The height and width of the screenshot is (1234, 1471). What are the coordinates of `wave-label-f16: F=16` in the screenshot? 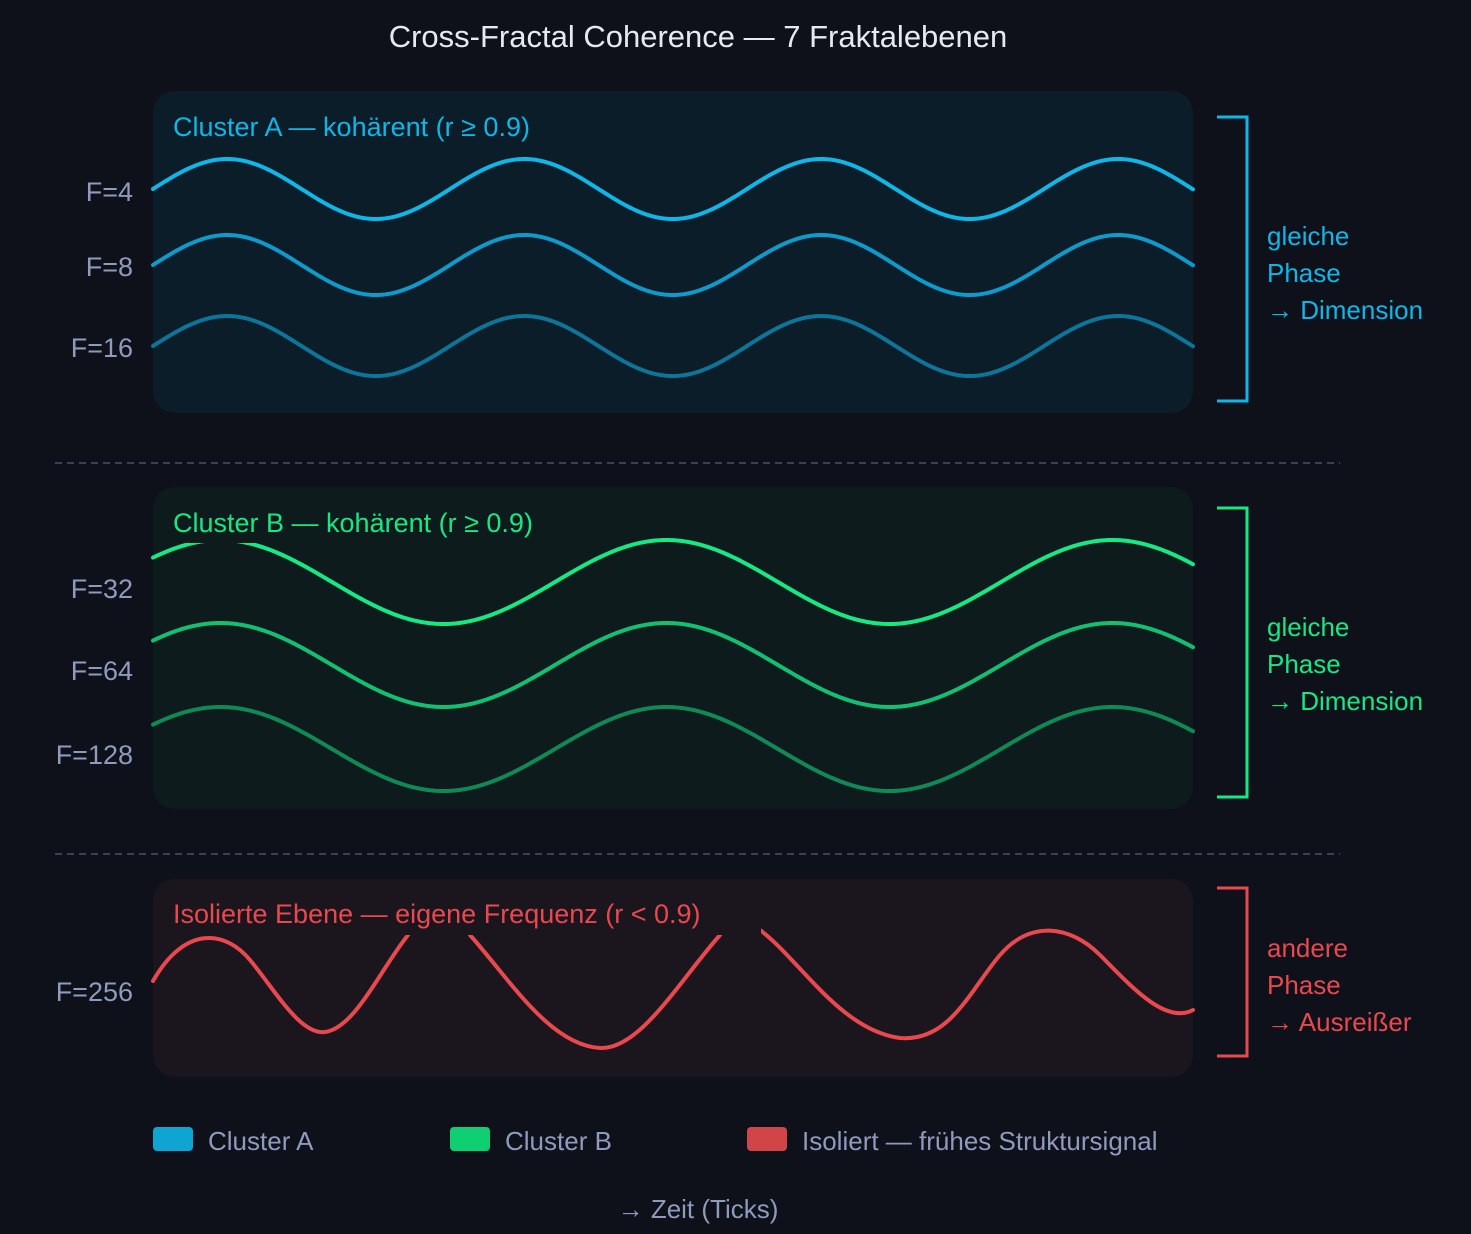 It's located at (102, 348).